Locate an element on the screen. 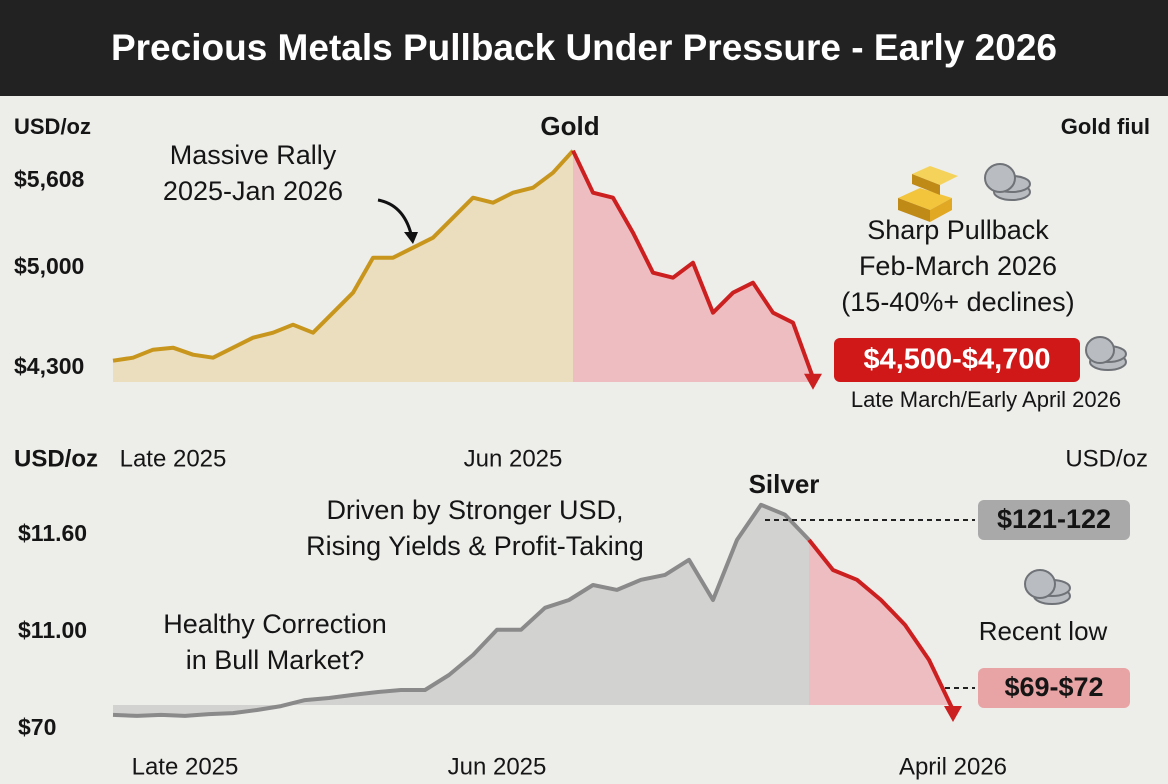 This screenshot has height=784, width=1168. pullback-note: (15-40%+ declines) is located at coordinates (957, 302).